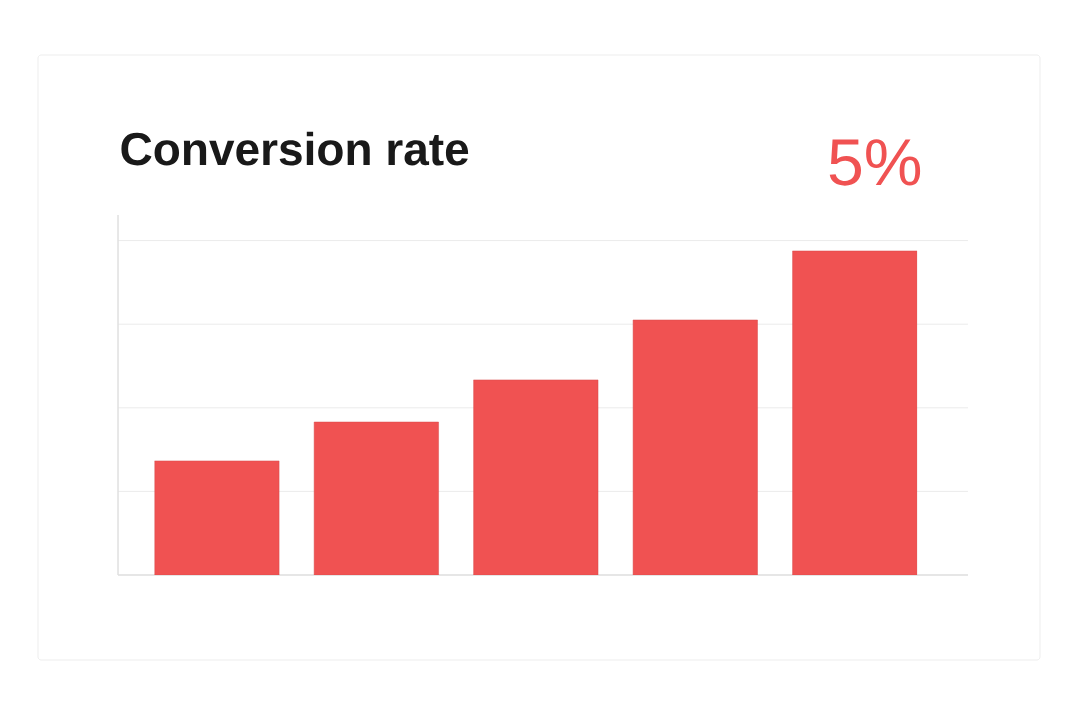  Describe the element at coordinates (875, 162) in the screenshot. I see `text: 5%` at that location.